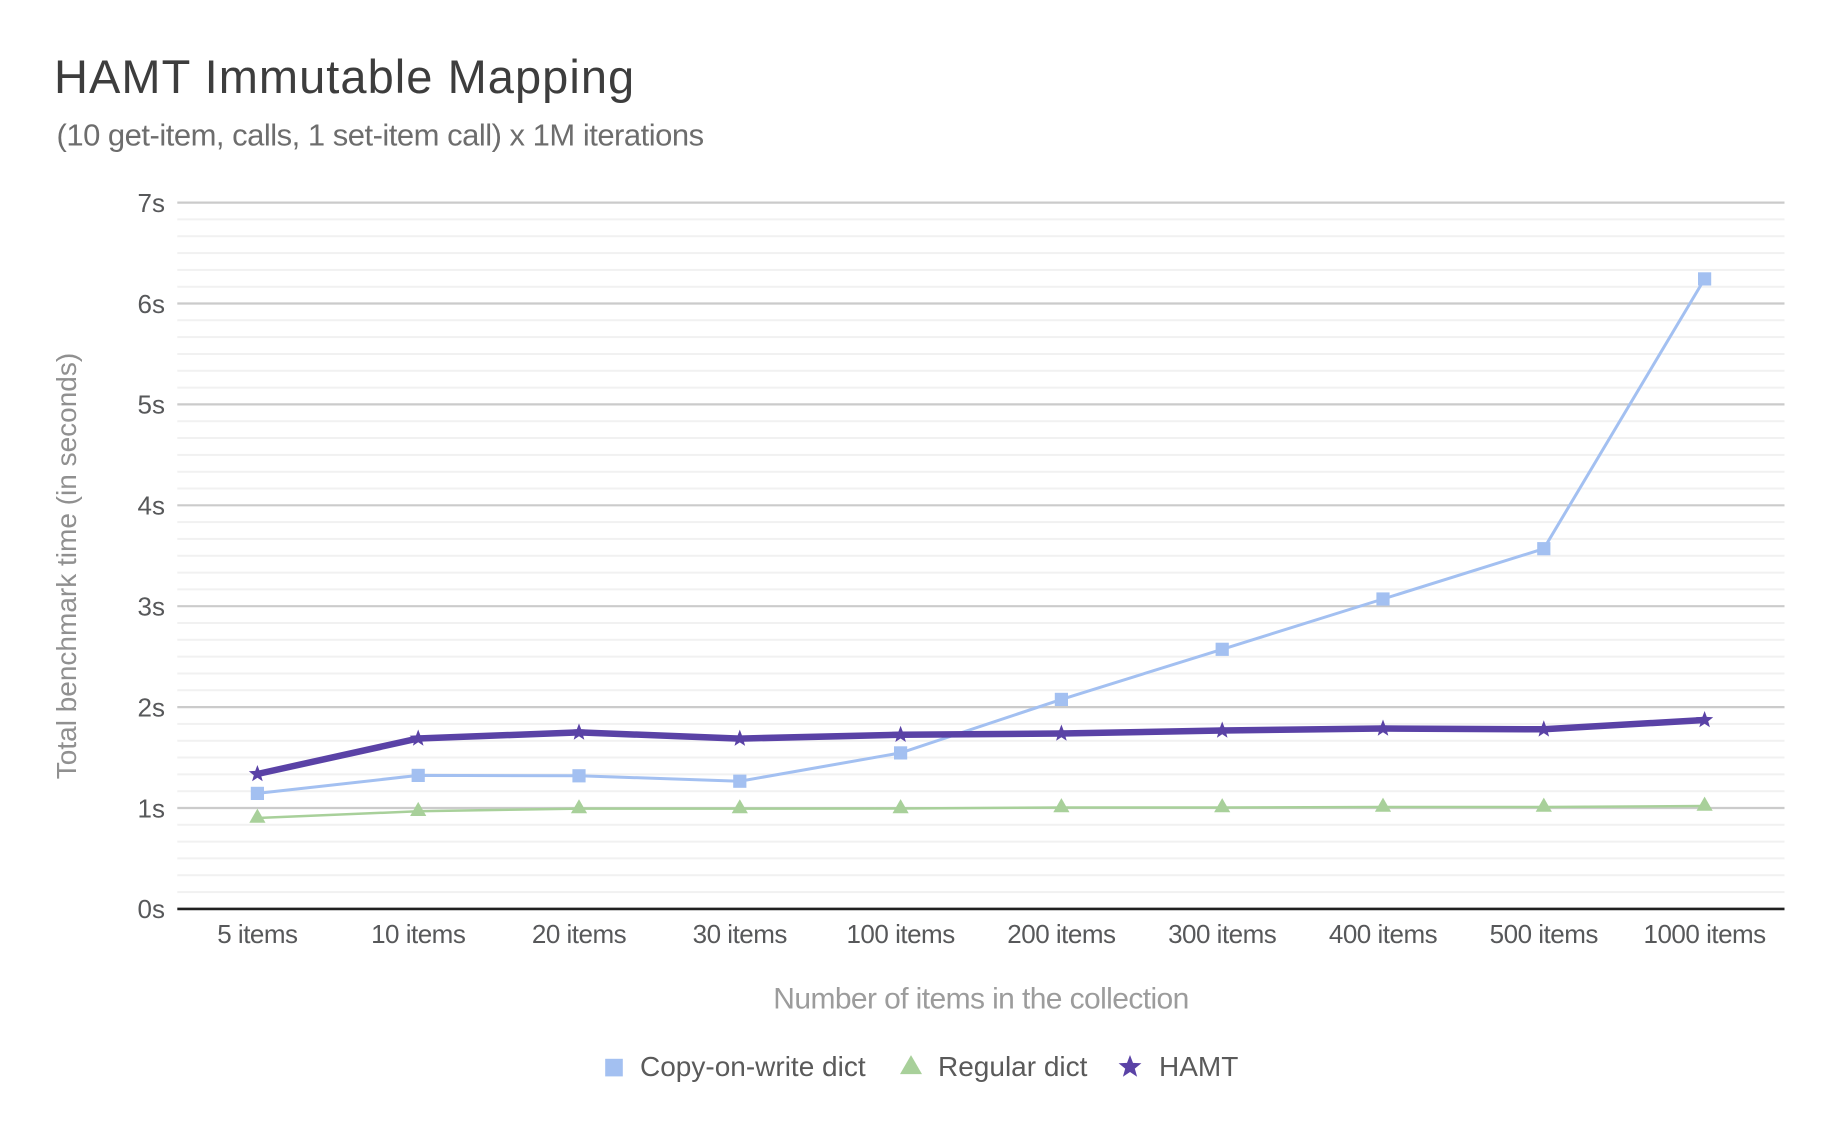 This screenshot has height=1143, width=1842. What do you see at coordinates (1383, 934) in the screenshot?
I see `svg-text: 400 items` at bounding box center [1383, 934].